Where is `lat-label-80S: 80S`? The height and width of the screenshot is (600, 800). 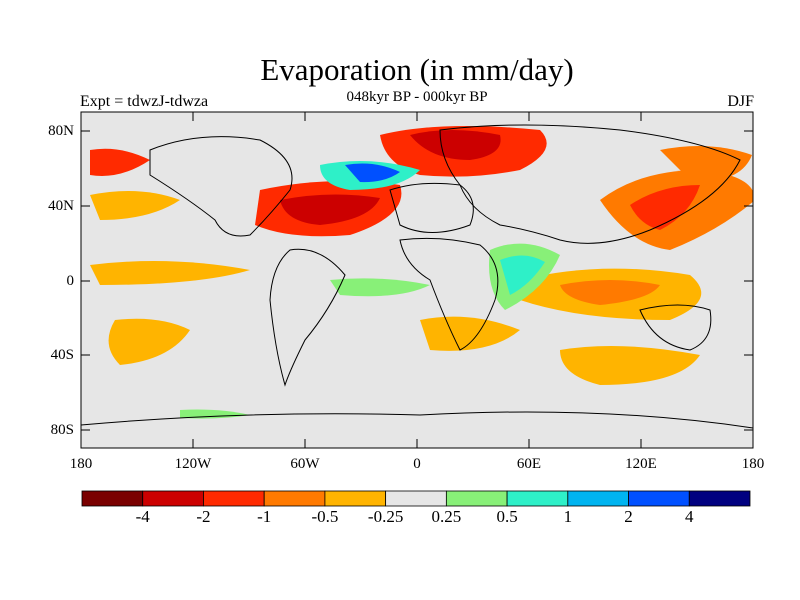 lat-label-80S: 80S is located at coordinates (62, 430).